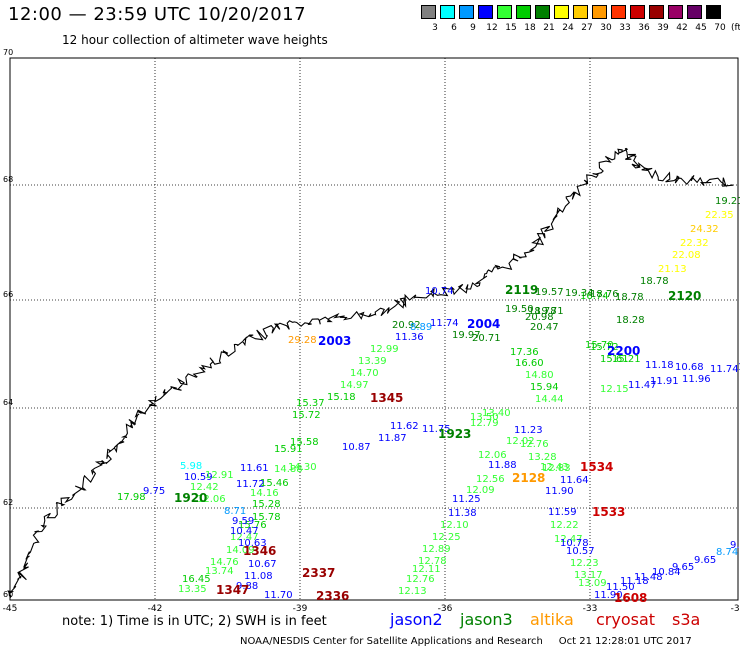  I want to click on wave-height-value: 13.28, so click(542, 457).